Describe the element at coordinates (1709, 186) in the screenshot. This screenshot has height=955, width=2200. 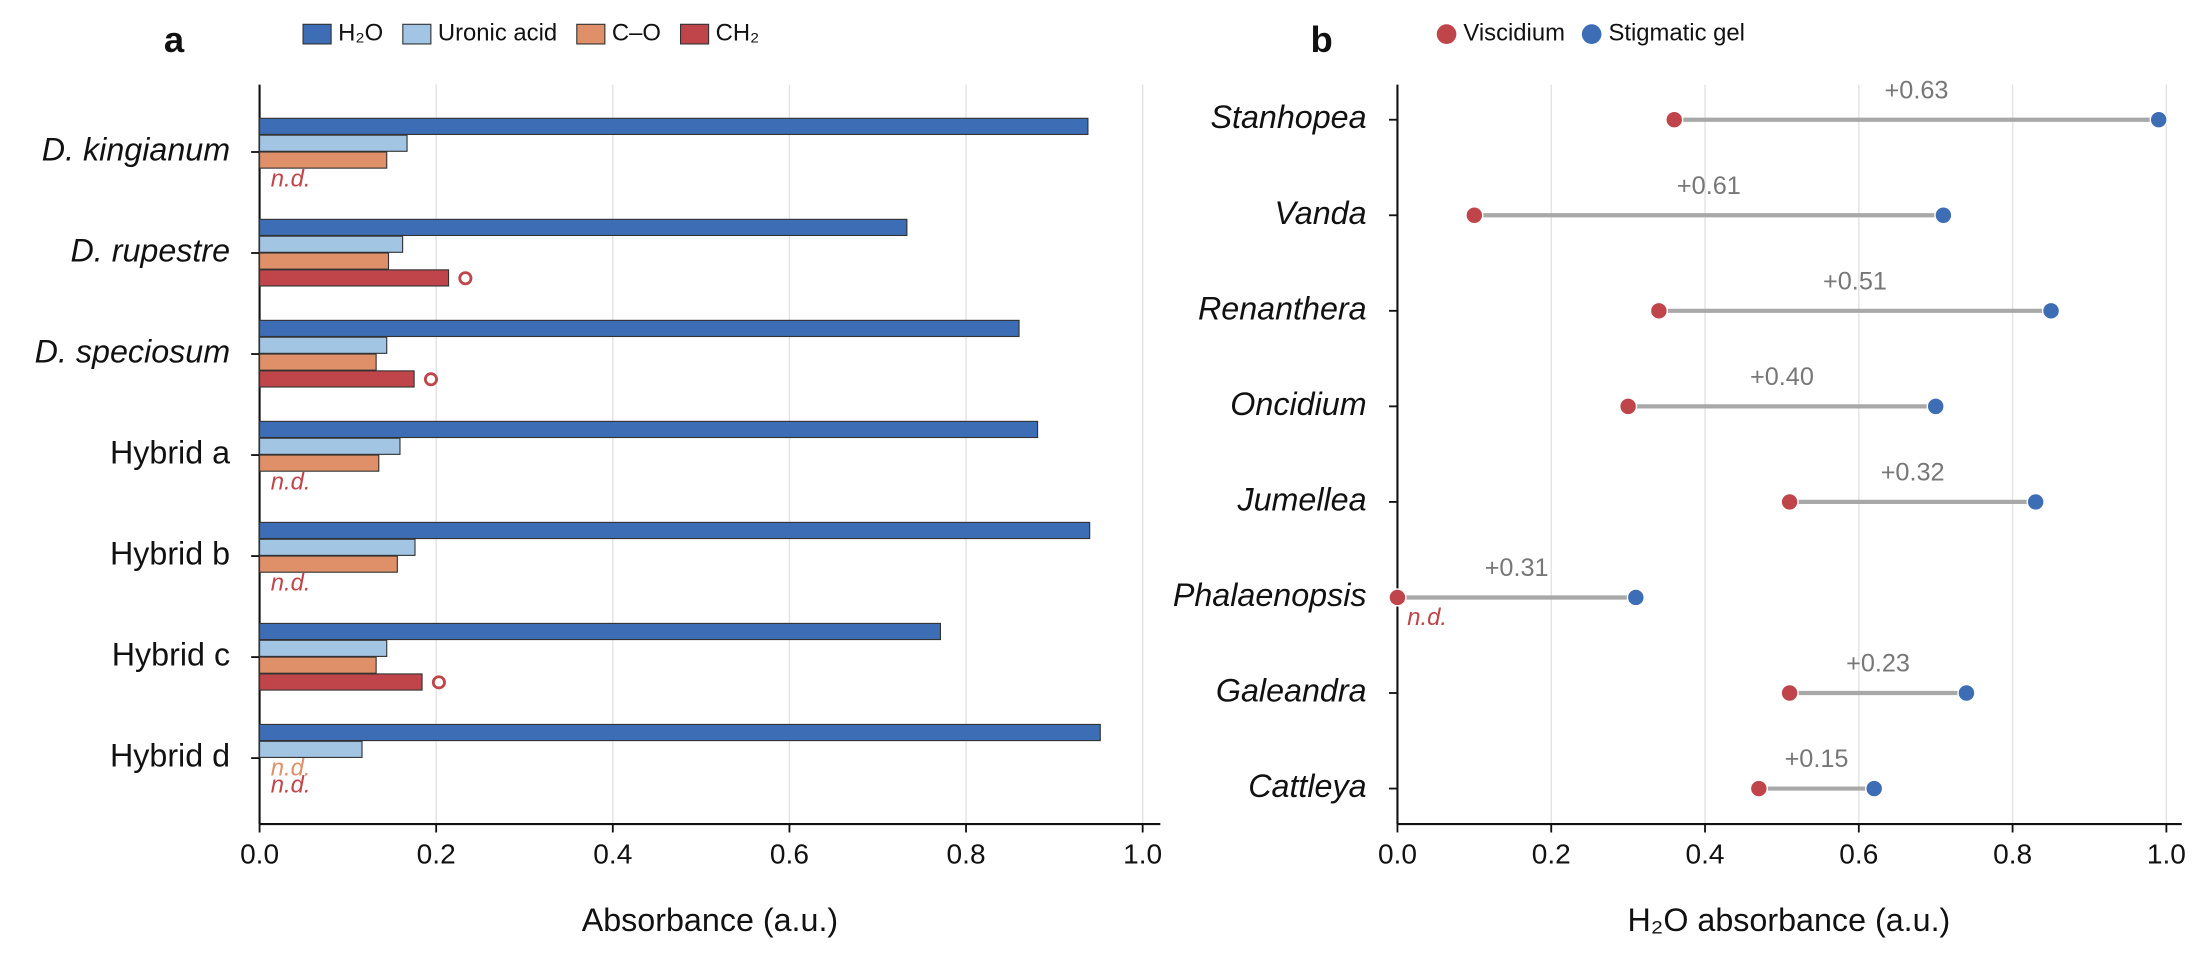
I see `difference-label: +0.61` at that location.